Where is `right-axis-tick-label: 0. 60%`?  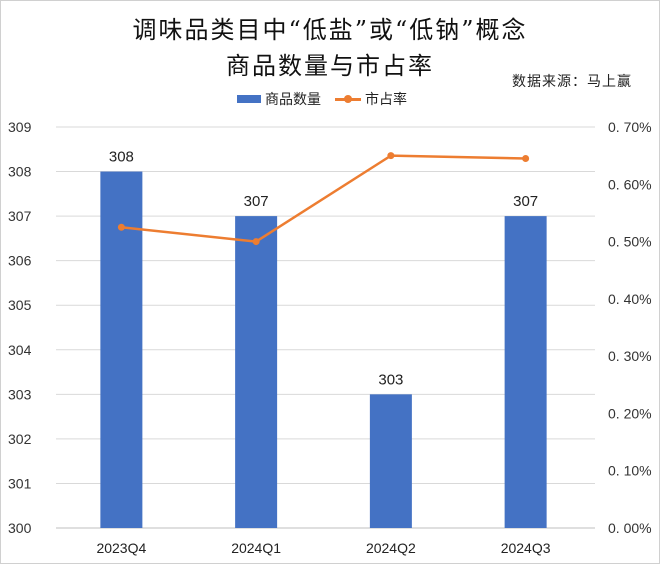
right-axis-tick-label: 0. 60% is located at coordinates (630, 184).